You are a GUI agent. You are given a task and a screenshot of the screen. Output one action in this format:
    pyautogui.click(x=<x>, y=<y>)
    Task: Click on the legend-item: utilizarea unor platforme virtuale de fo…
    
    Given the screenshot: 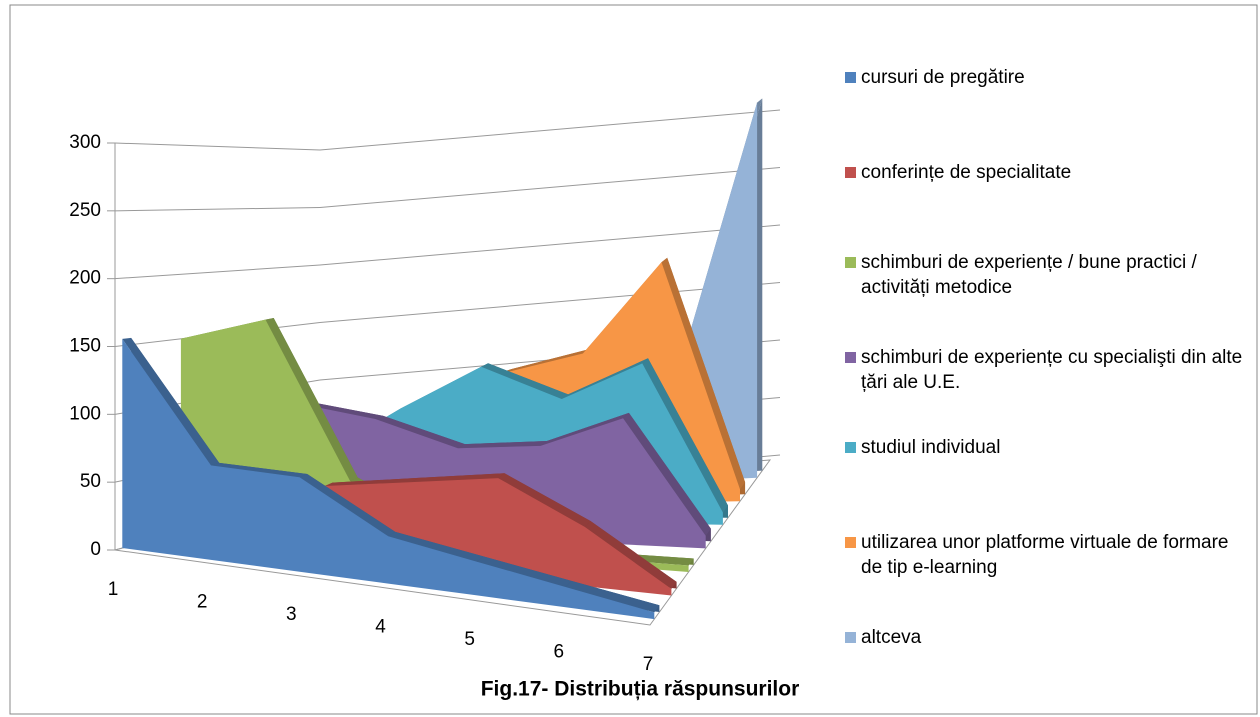 What is the action you would take?
    pyautogui.click(x=1048, y=555)
    